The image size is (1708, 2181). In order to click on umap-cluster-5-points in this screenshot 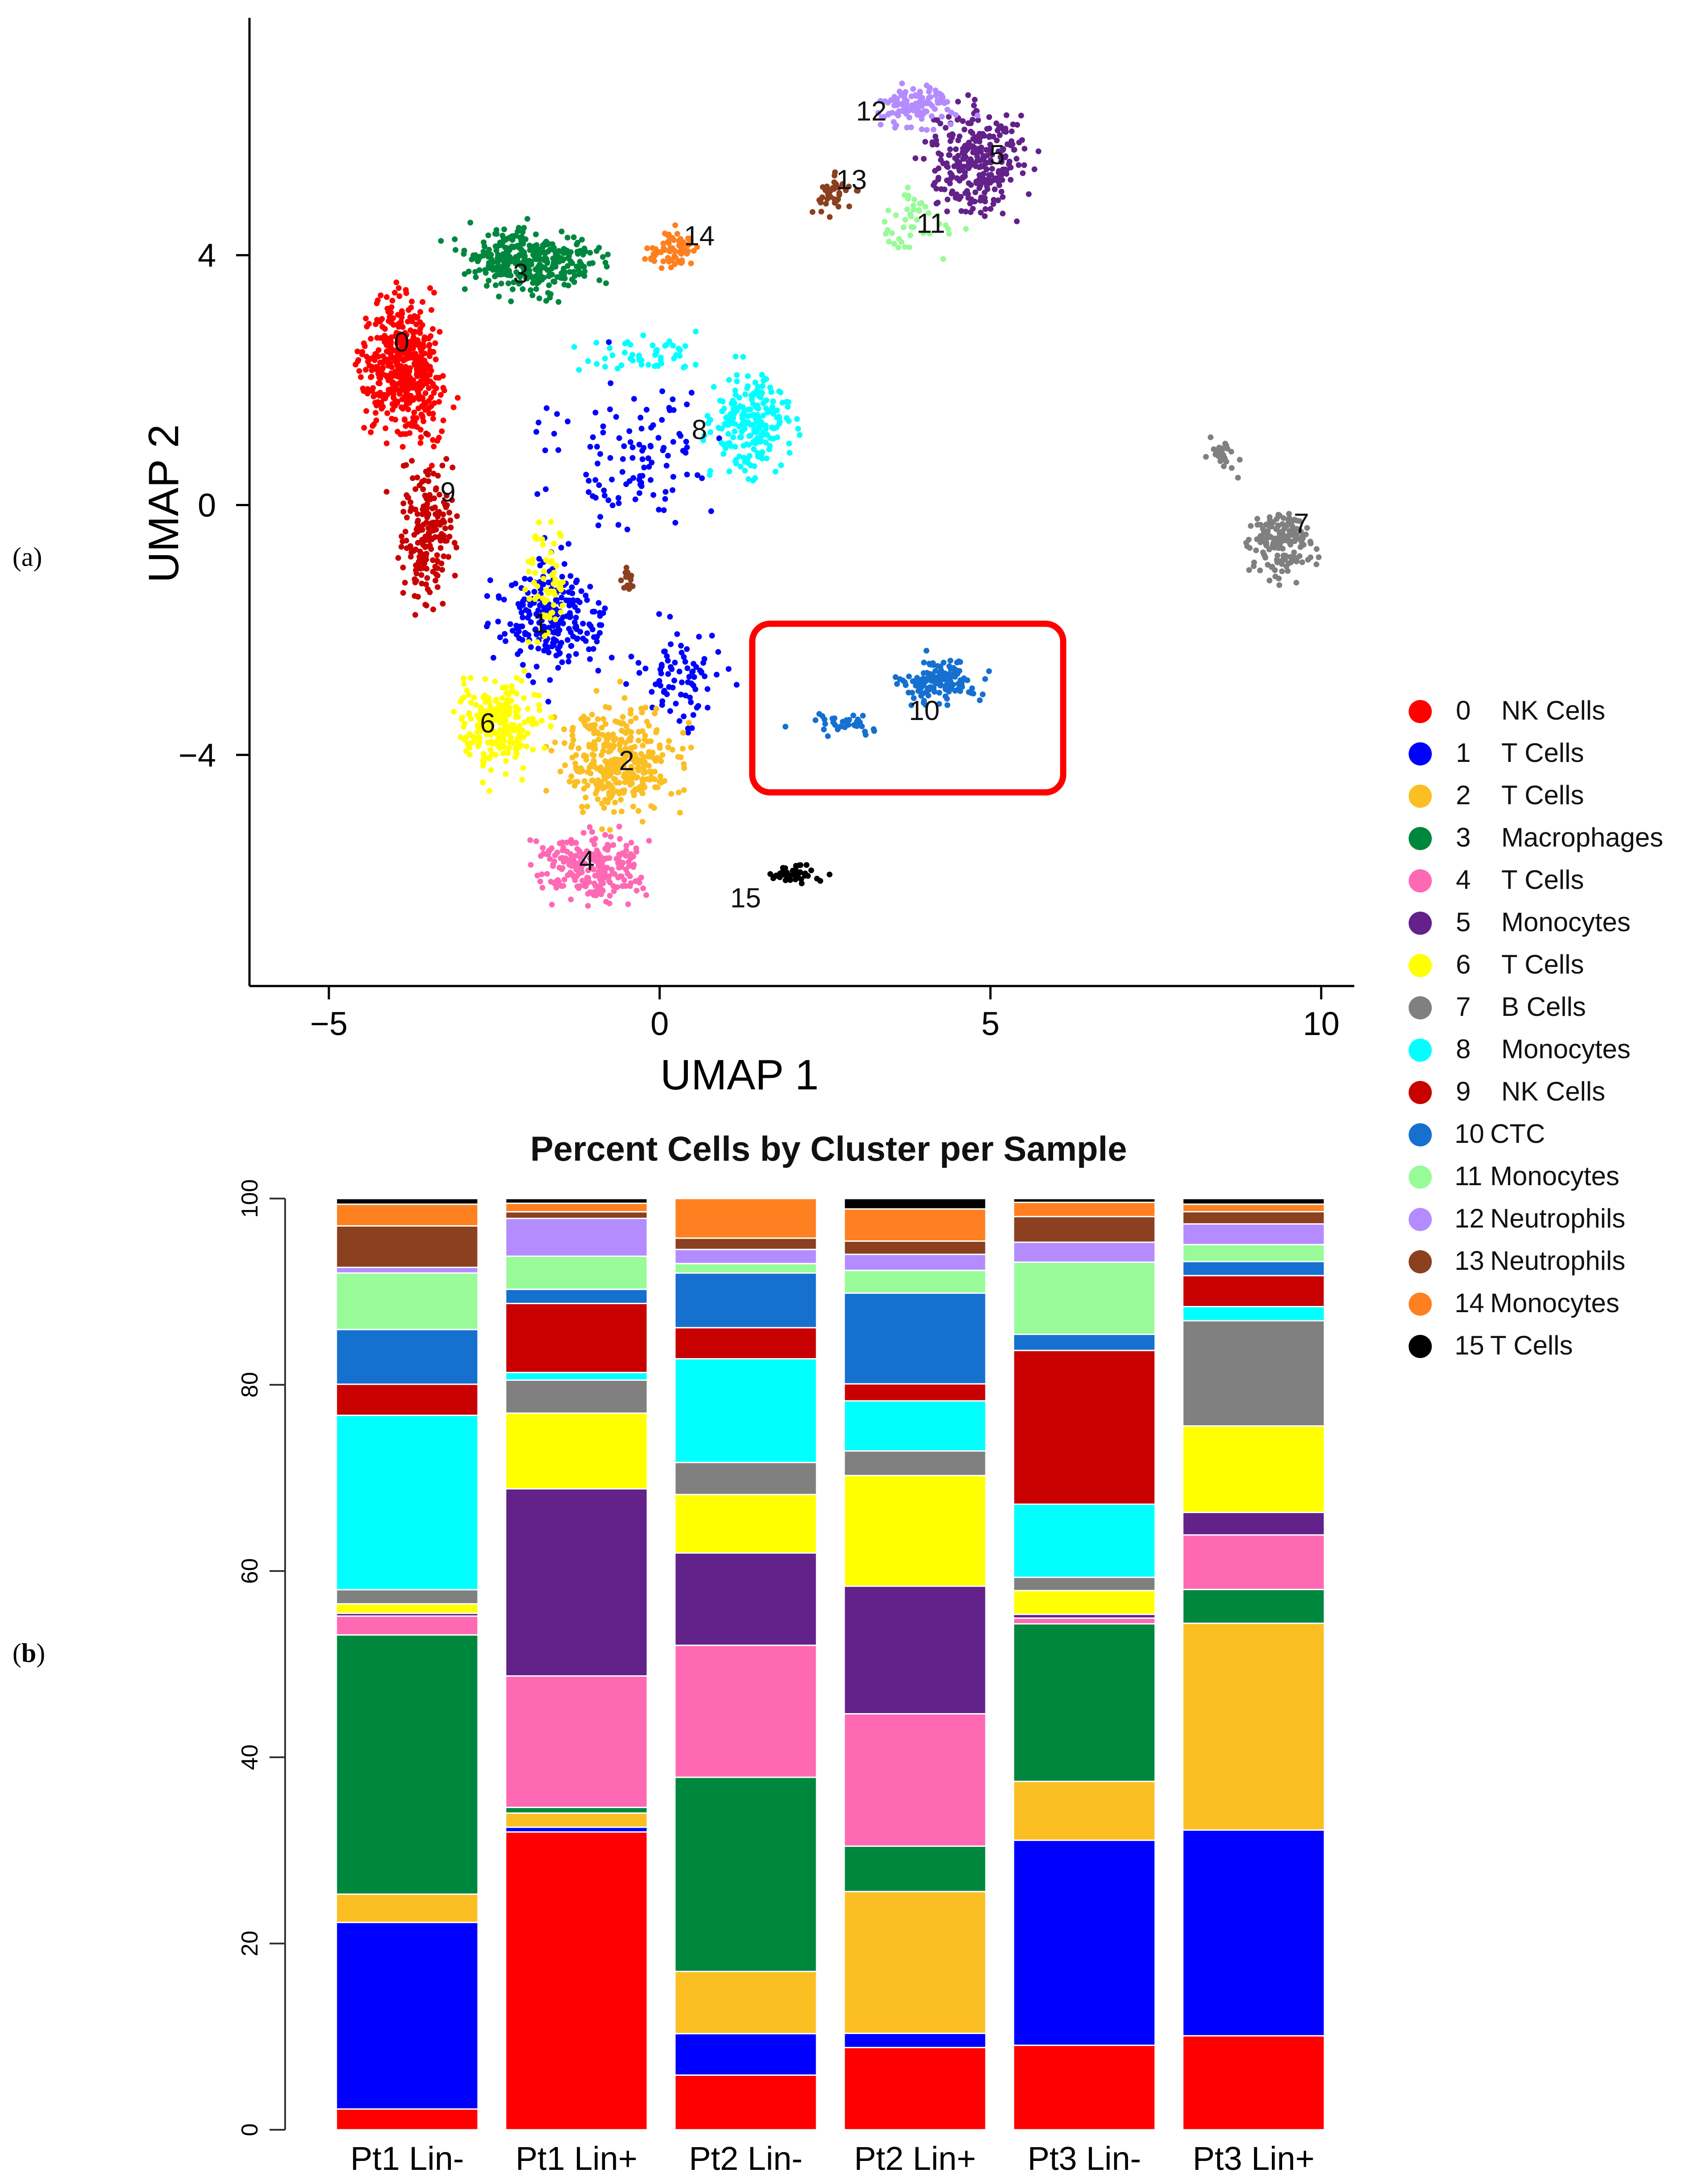, I will do `click(977, 158)`.